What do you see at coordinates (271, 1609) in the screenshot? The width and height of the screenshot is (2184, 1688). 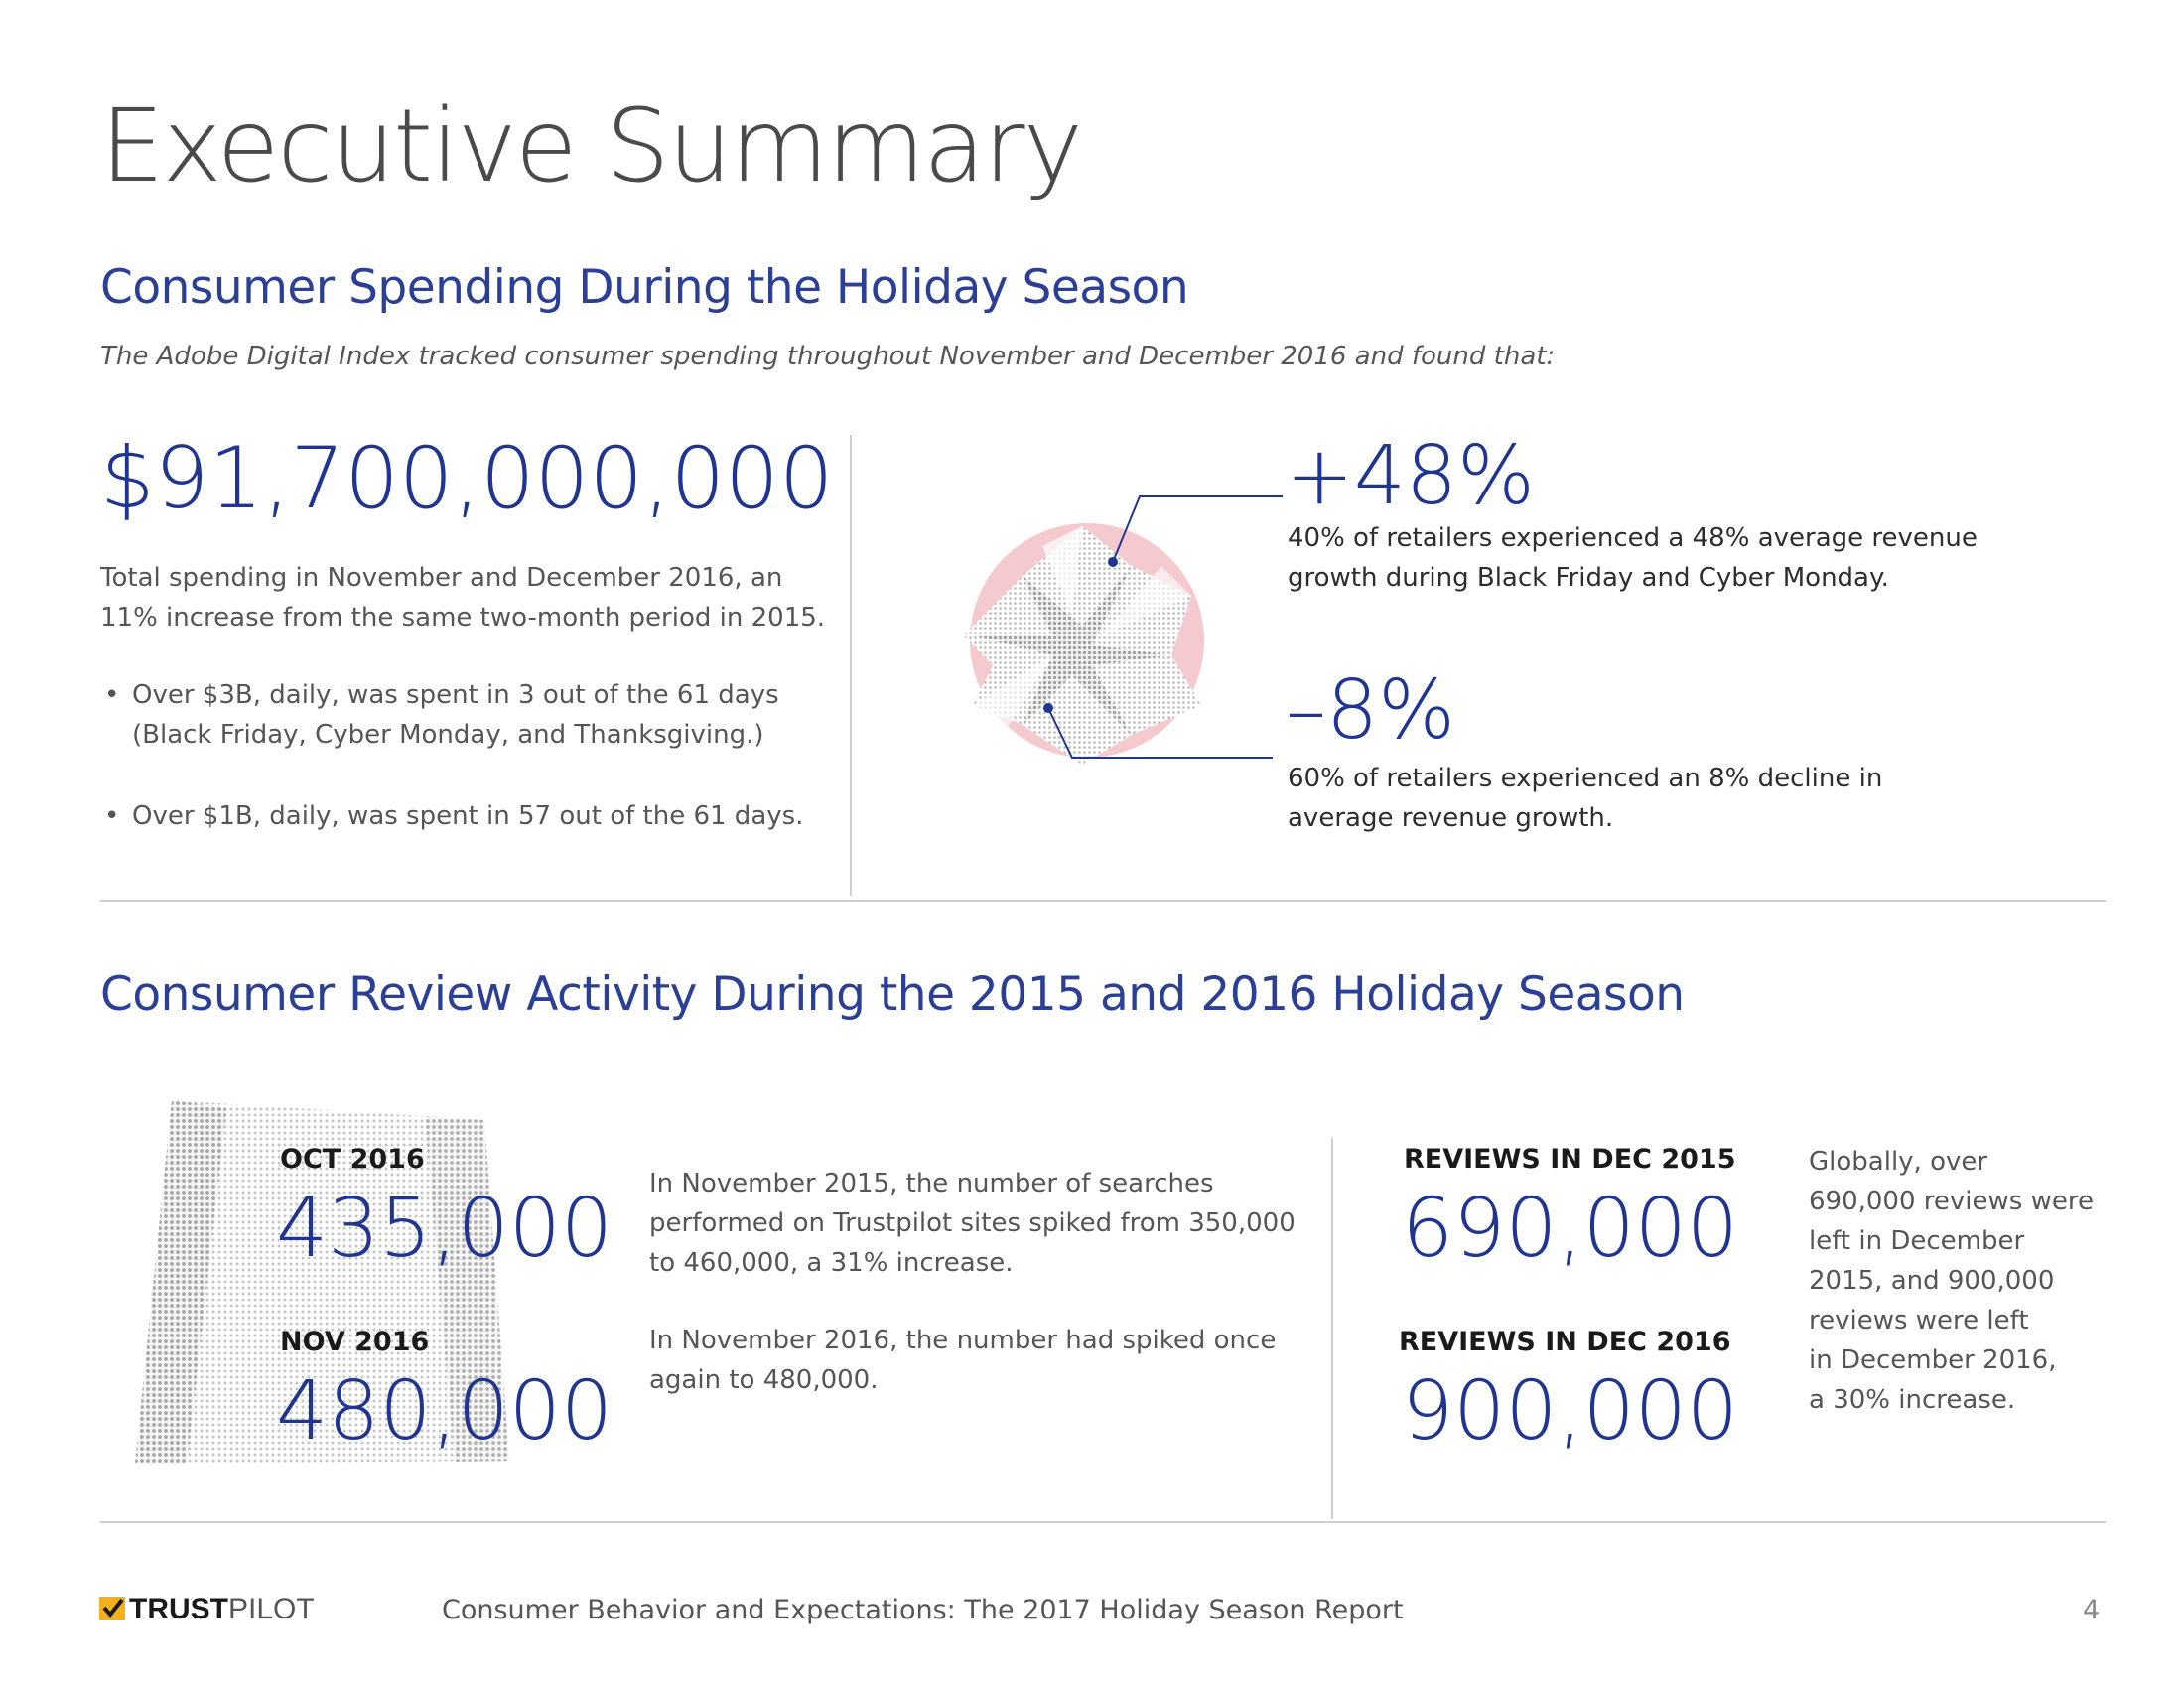 I see `brand-name-pilot: PILOT` at bounding box center [271, 1609].